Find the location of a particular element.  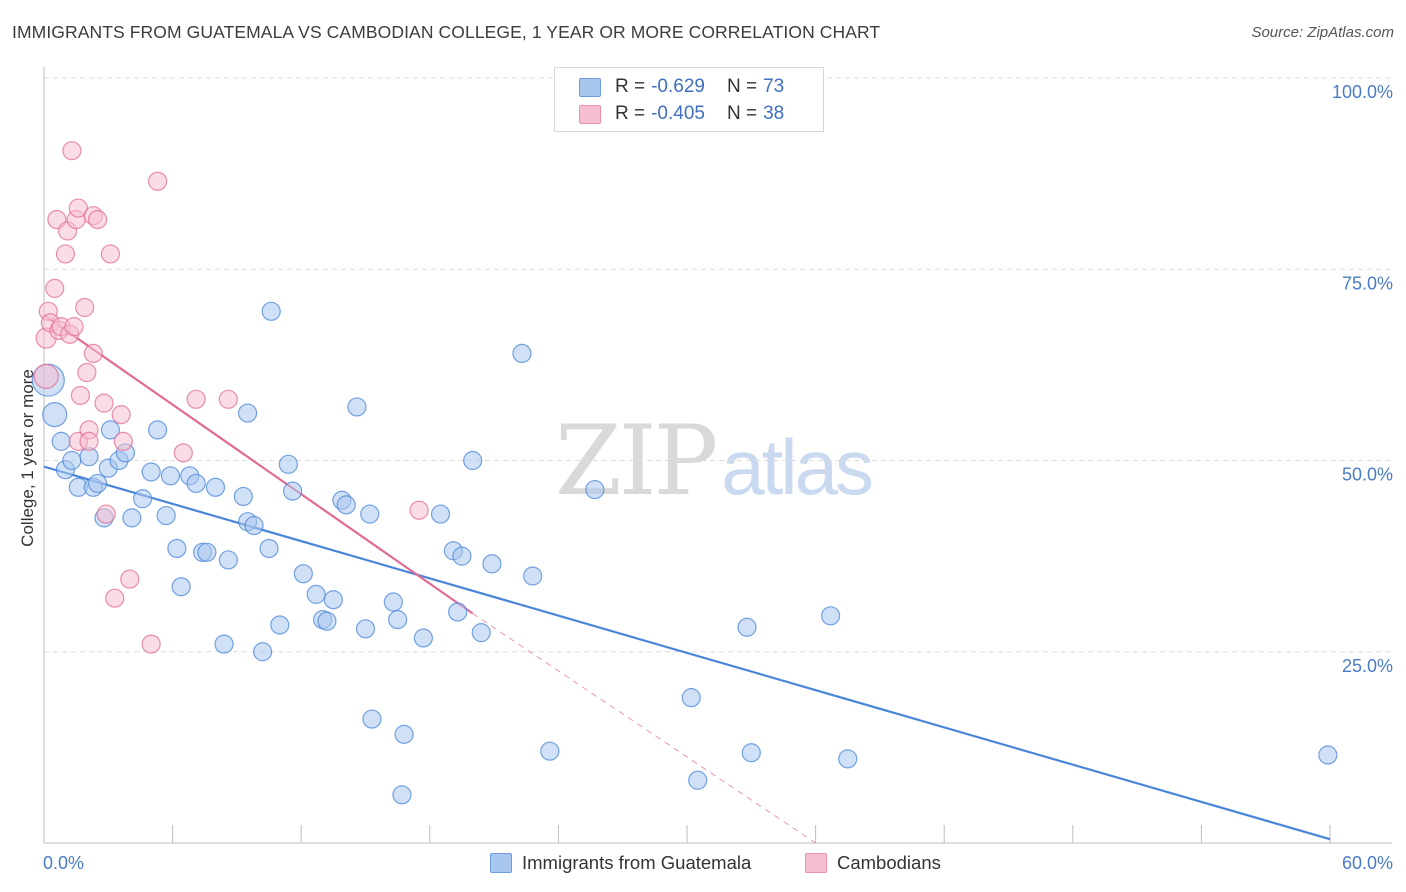

legend-item-cambodians: Cambodians is located at coordinates (873, 863).